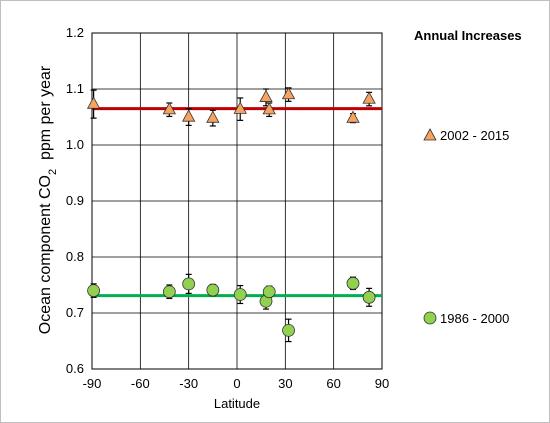 Image resolution: width=550 pixels, height=423 pixels. What do you see at coordinates (237, 403) in the screenshot?
I see `x-axis-label: Latitude` at bounding box center [237, 403].